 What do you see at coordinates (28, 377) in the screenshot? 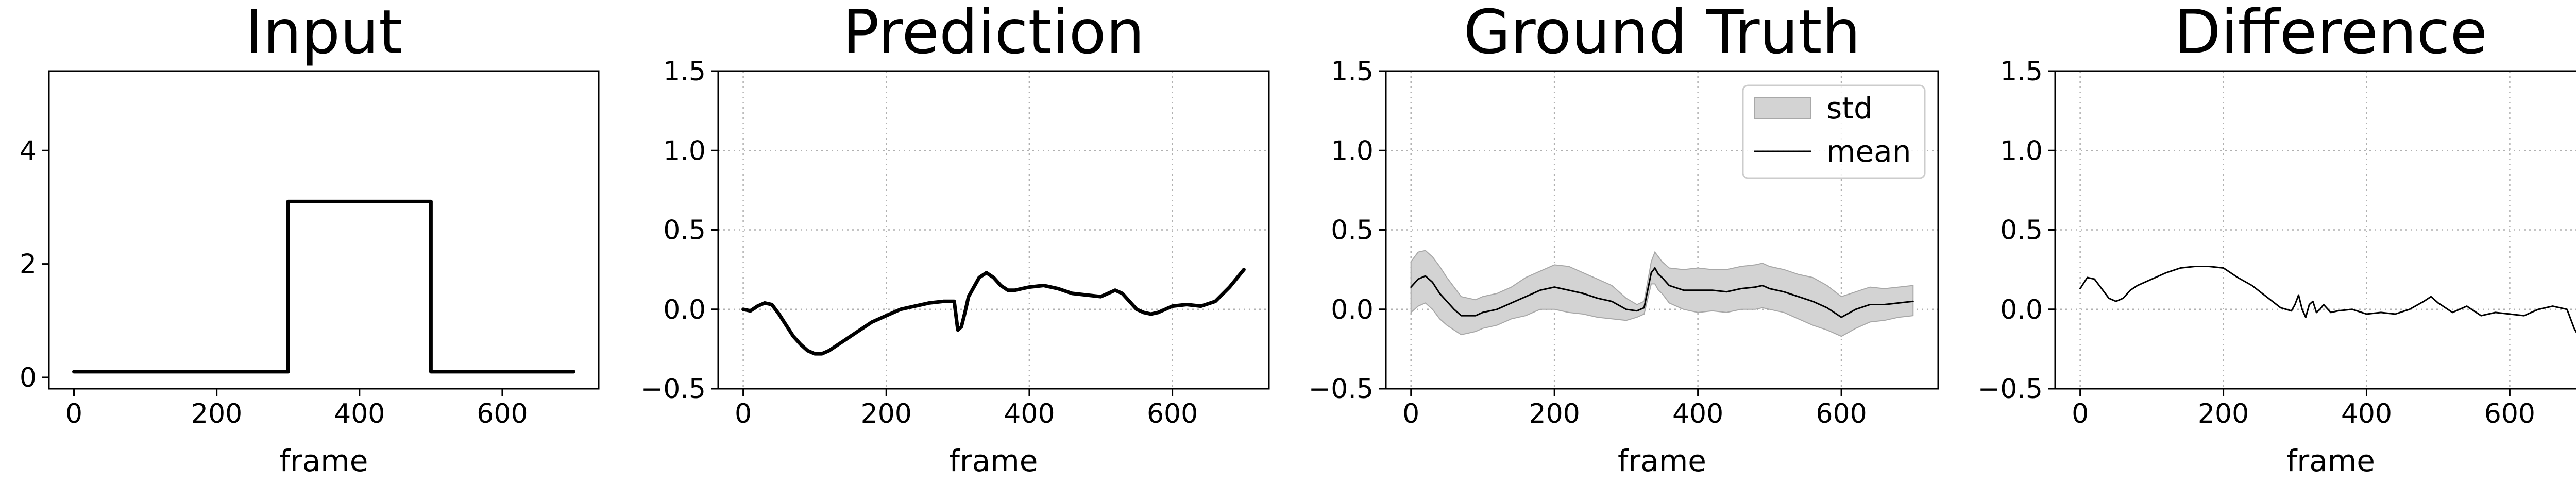
I see `y-tick-label: 0` at bounding box center [28, 377].